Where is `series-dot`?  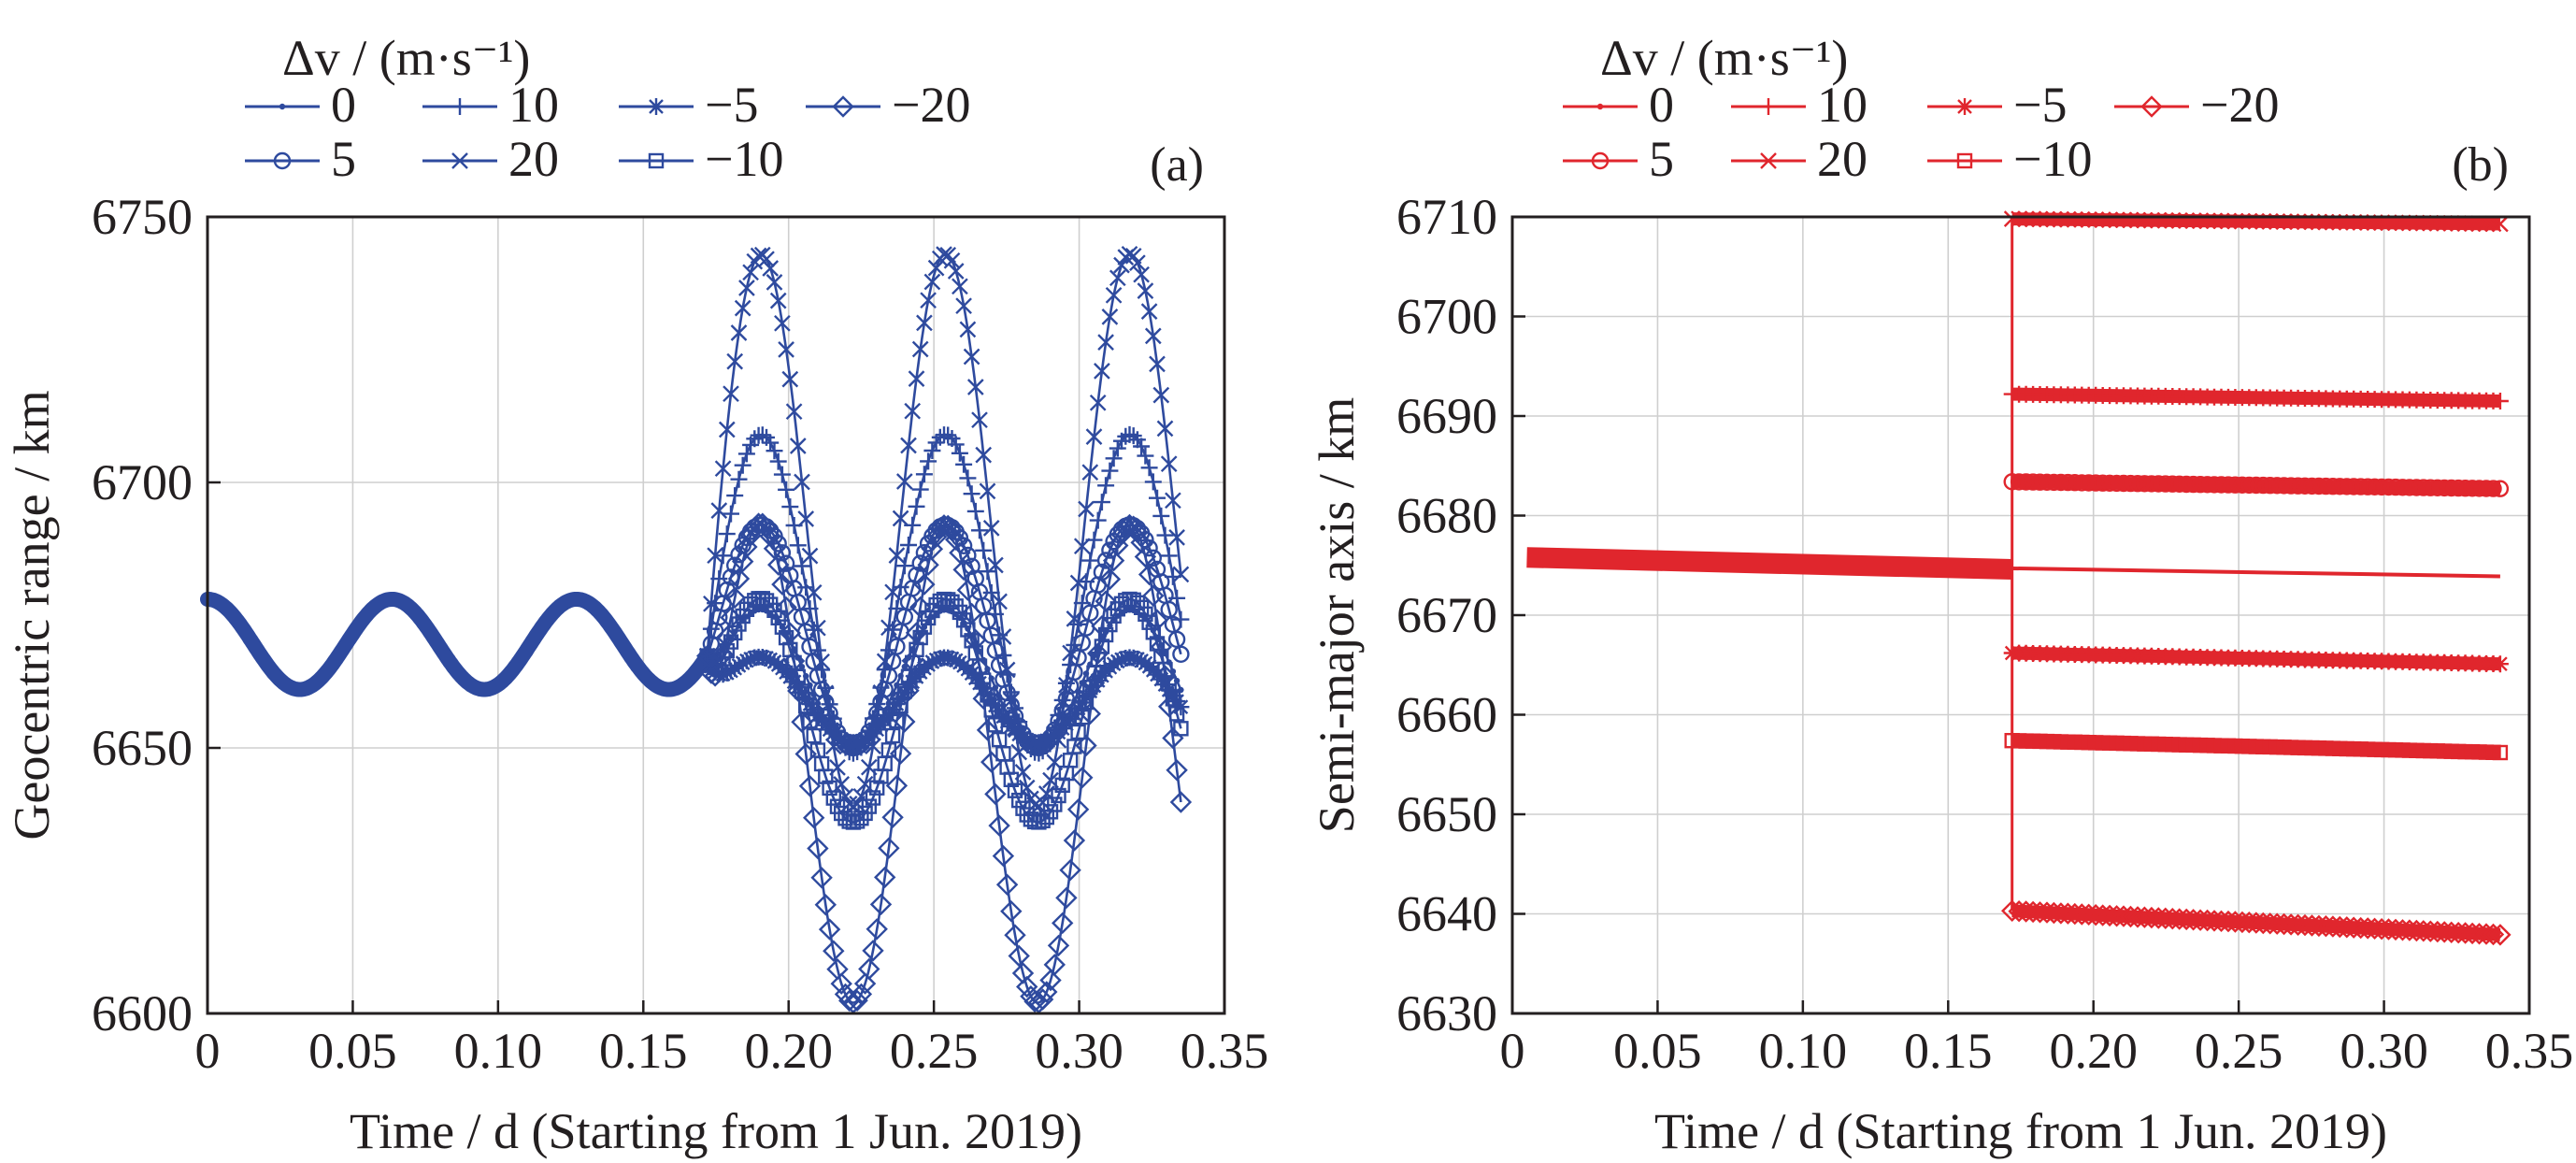 series-dot is located at coordinates (2255, 572).